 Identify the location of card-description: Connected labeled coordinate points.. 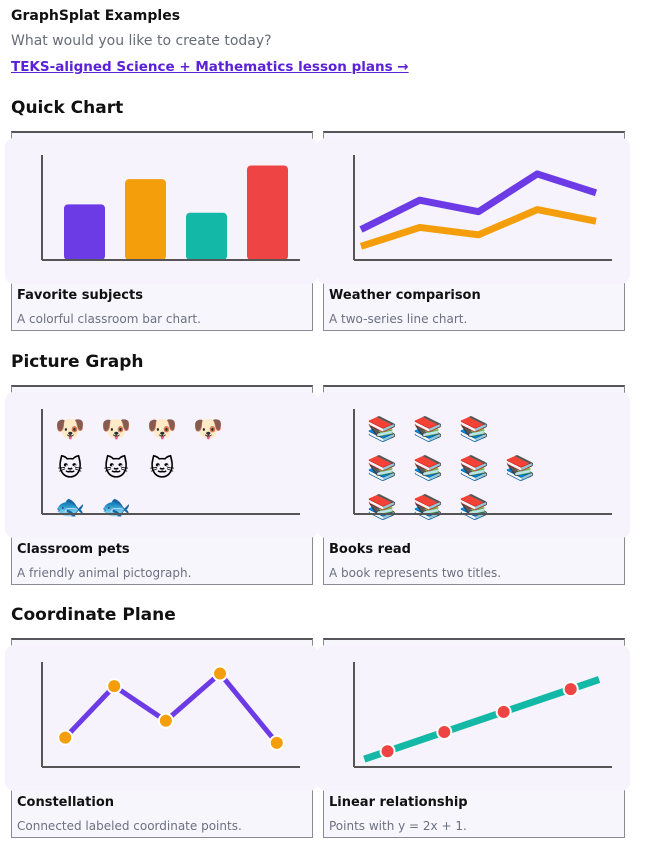
(129, 826).